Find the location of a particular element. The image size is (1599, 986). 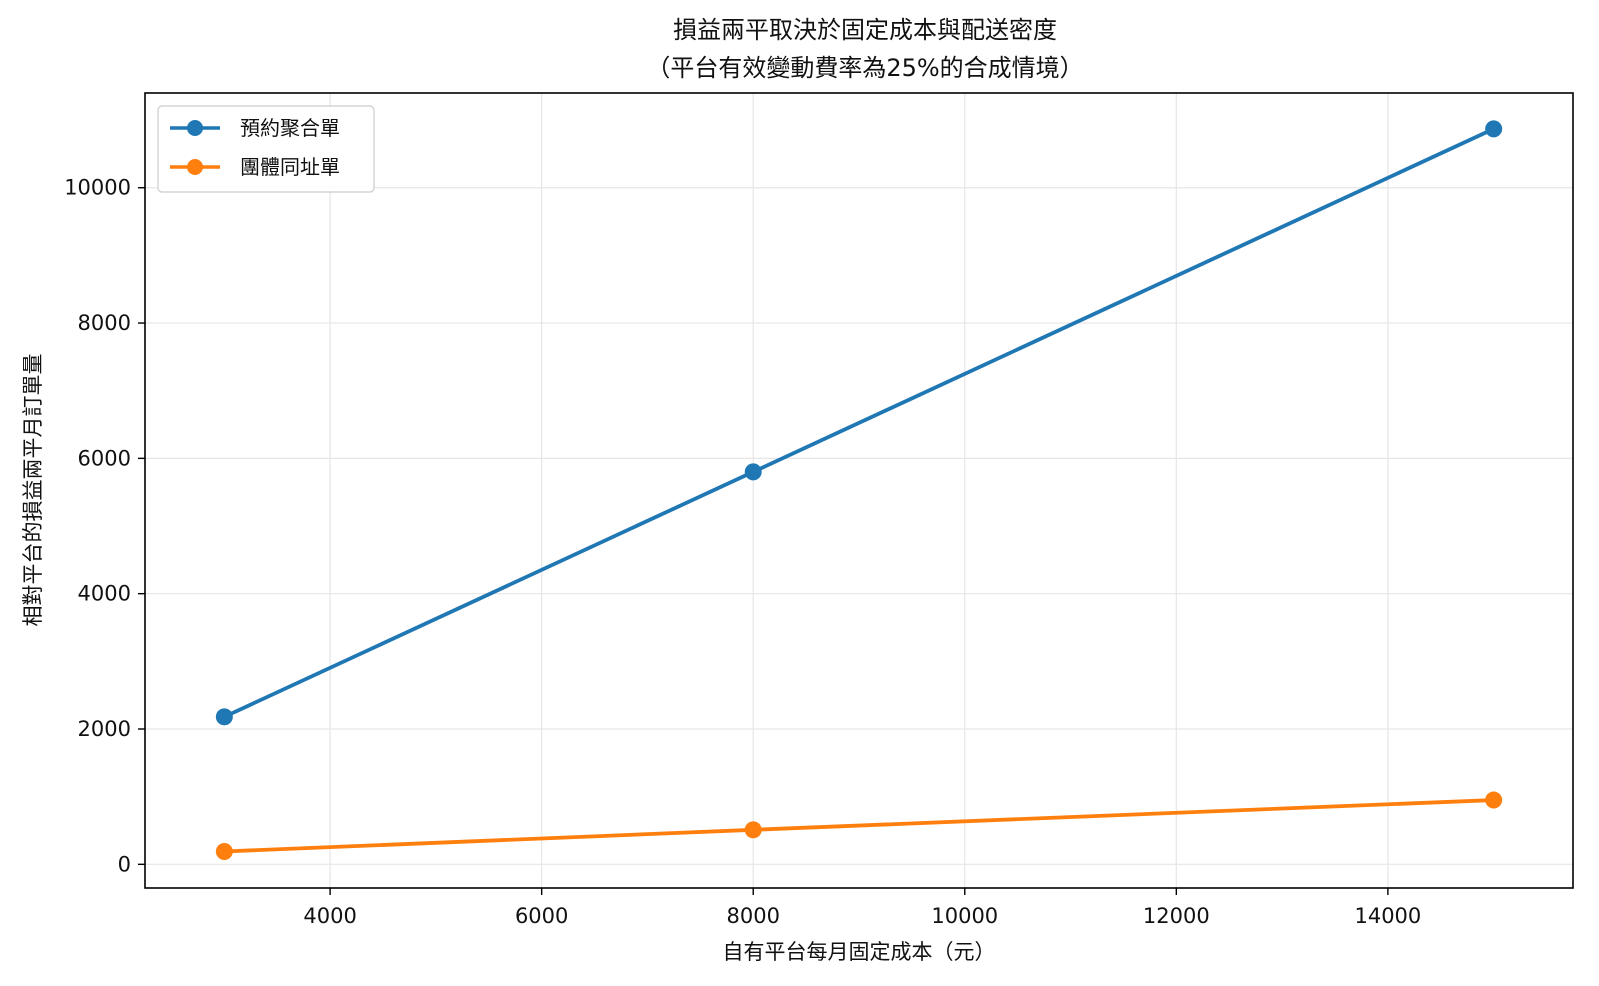

y-tick-label: 4000 is located at coordinates (104, 594).